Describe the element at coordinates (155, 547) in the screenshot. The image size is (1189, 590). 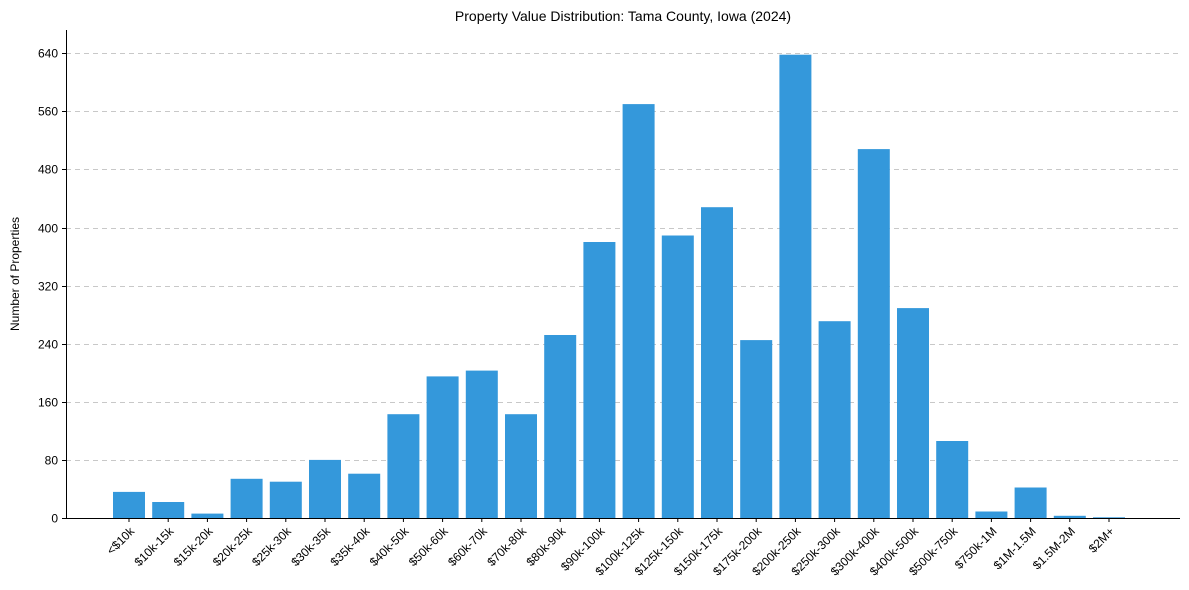
I see `x-tick-label: $10k-15k` at that location.